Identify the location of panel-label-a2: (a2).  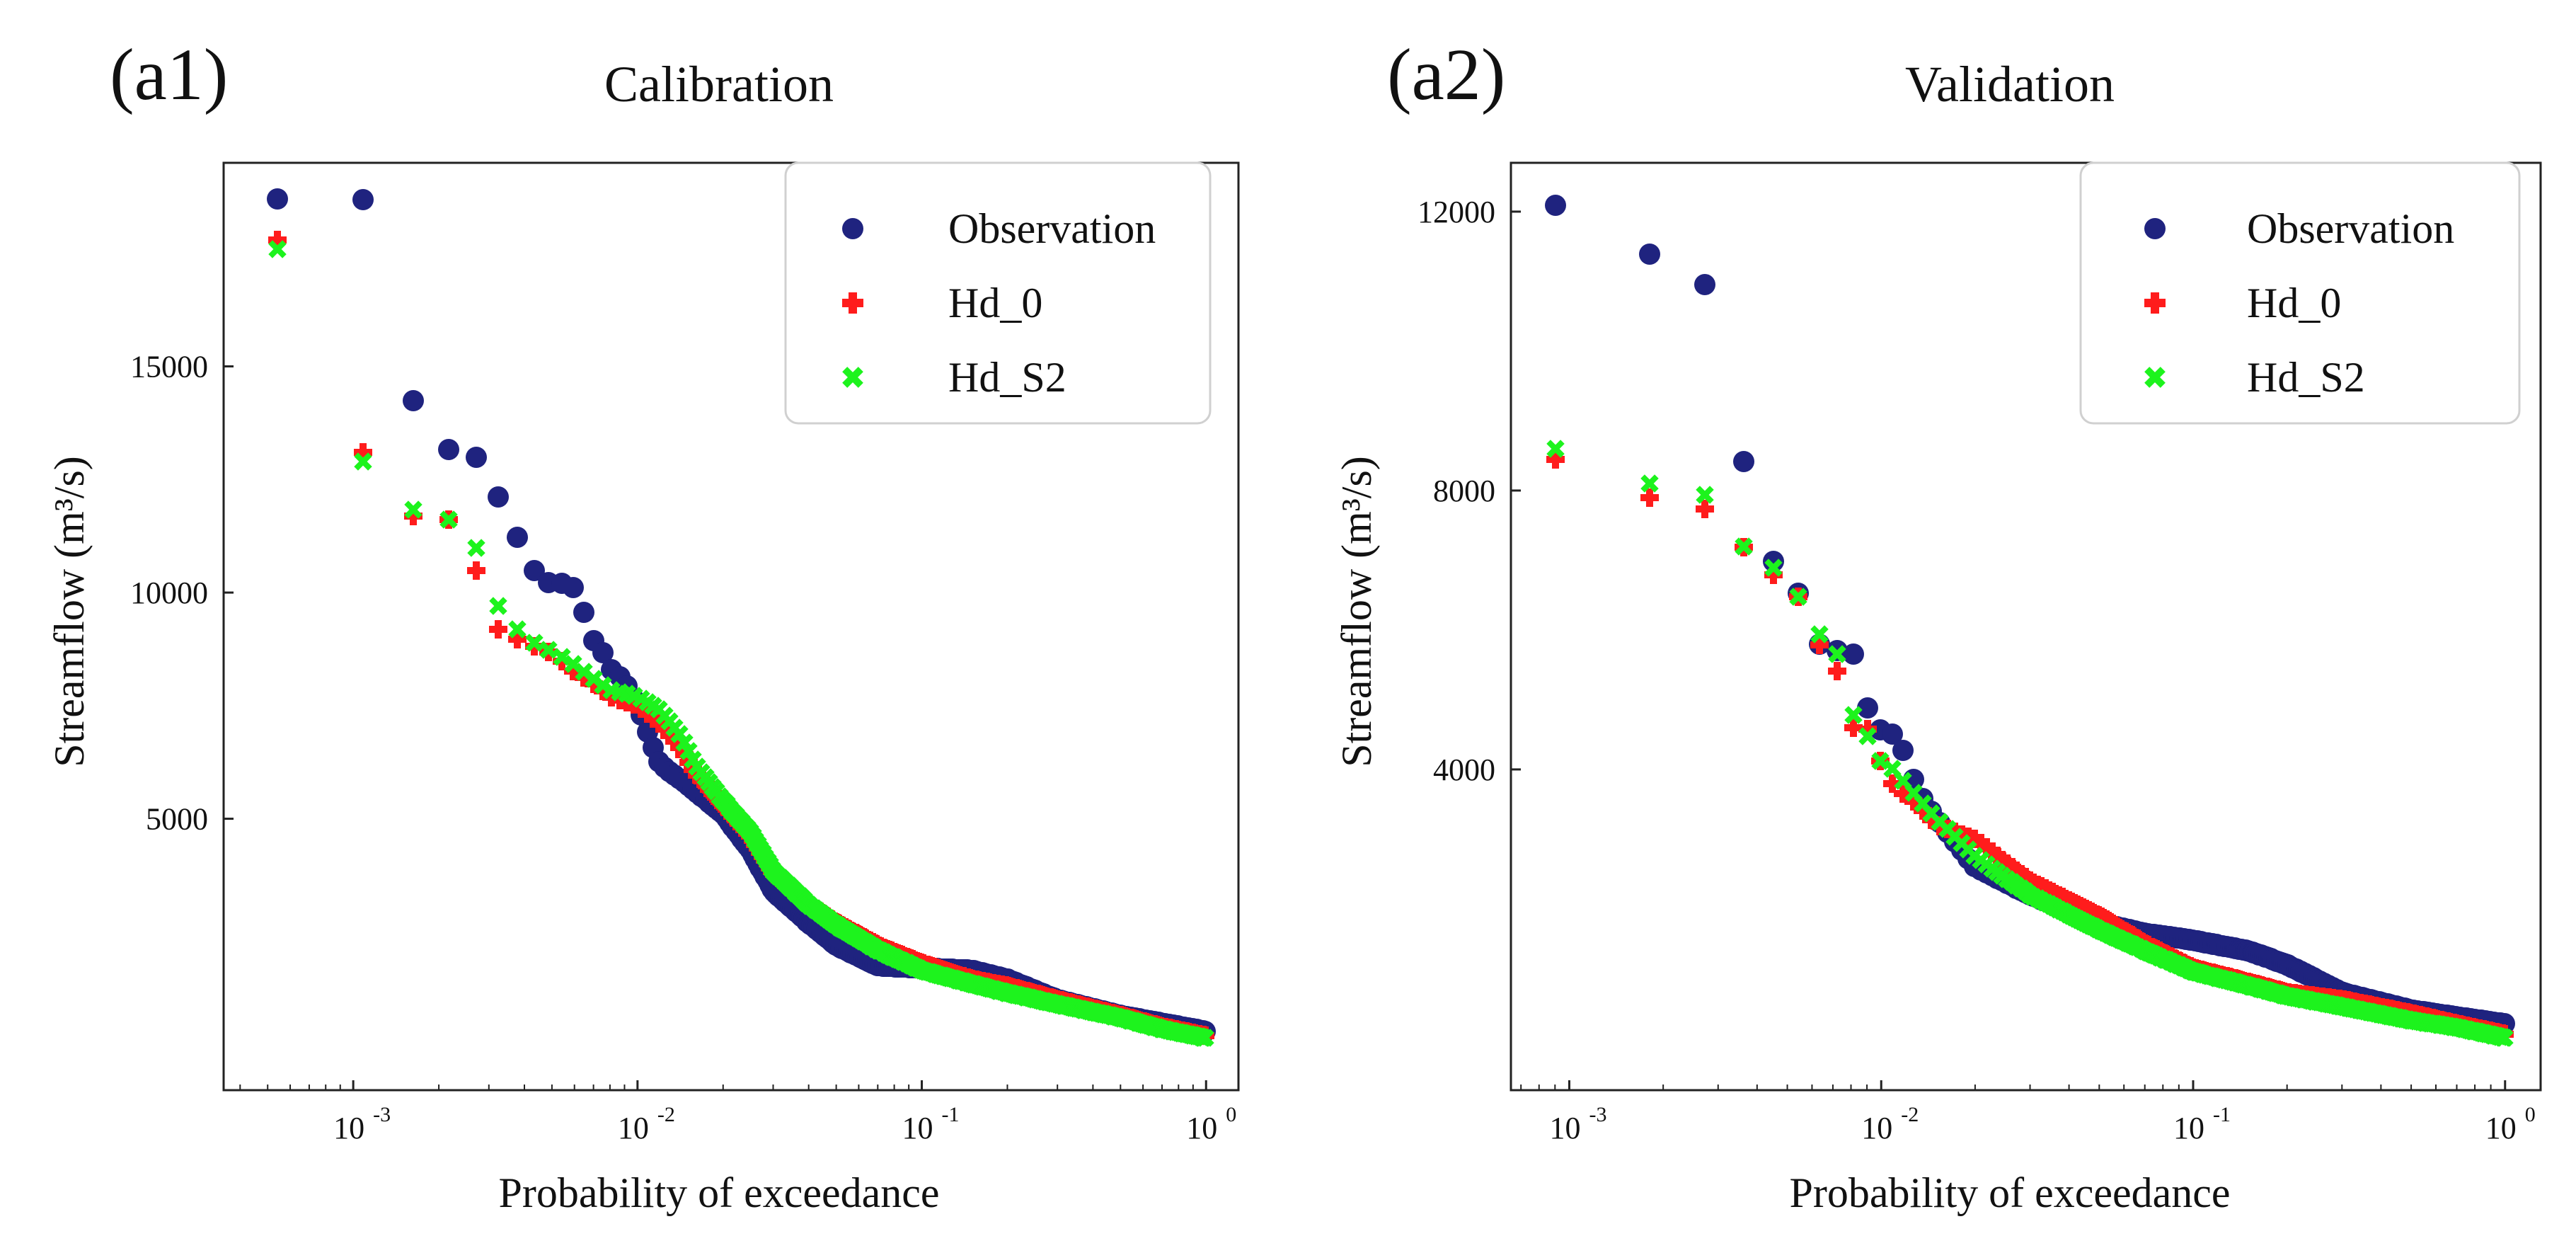
(1446, 74).